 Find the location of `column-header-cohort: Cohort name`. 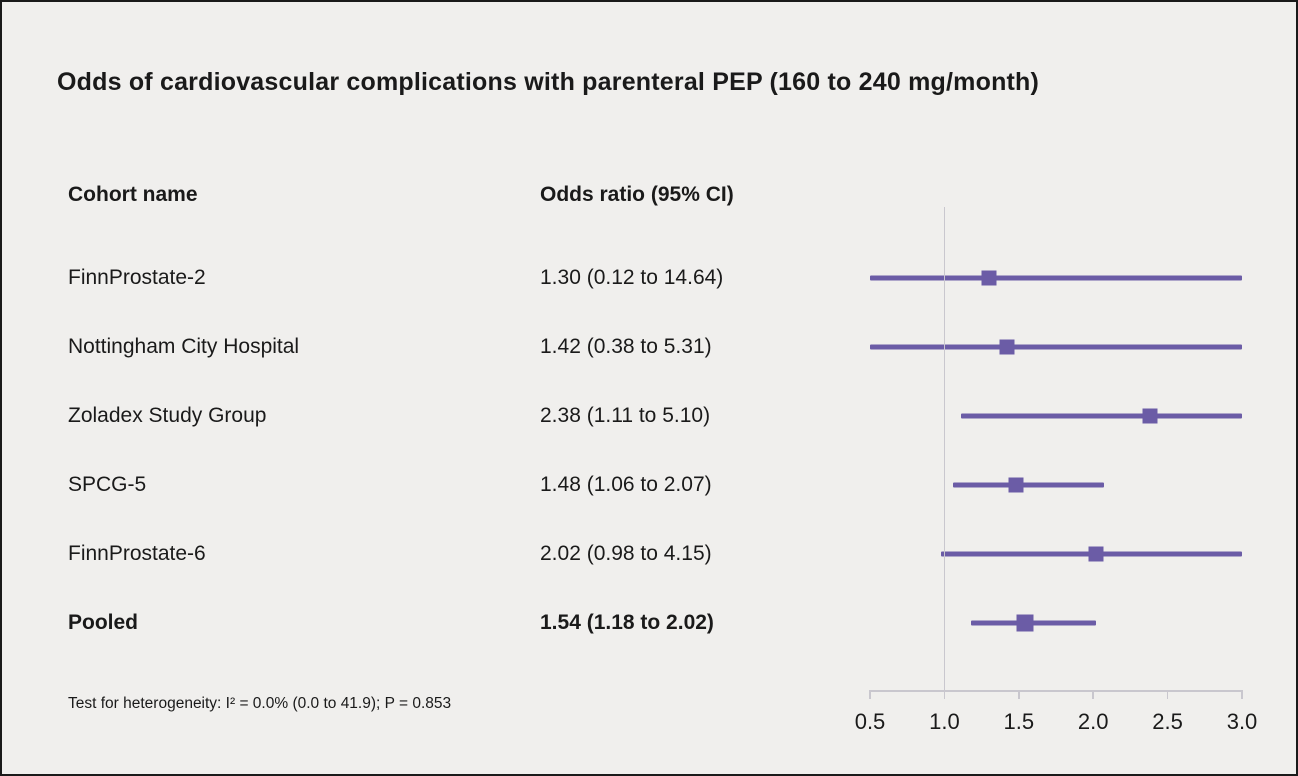

column-header-cohort: Cohort name is located at coordinates (133, 194).